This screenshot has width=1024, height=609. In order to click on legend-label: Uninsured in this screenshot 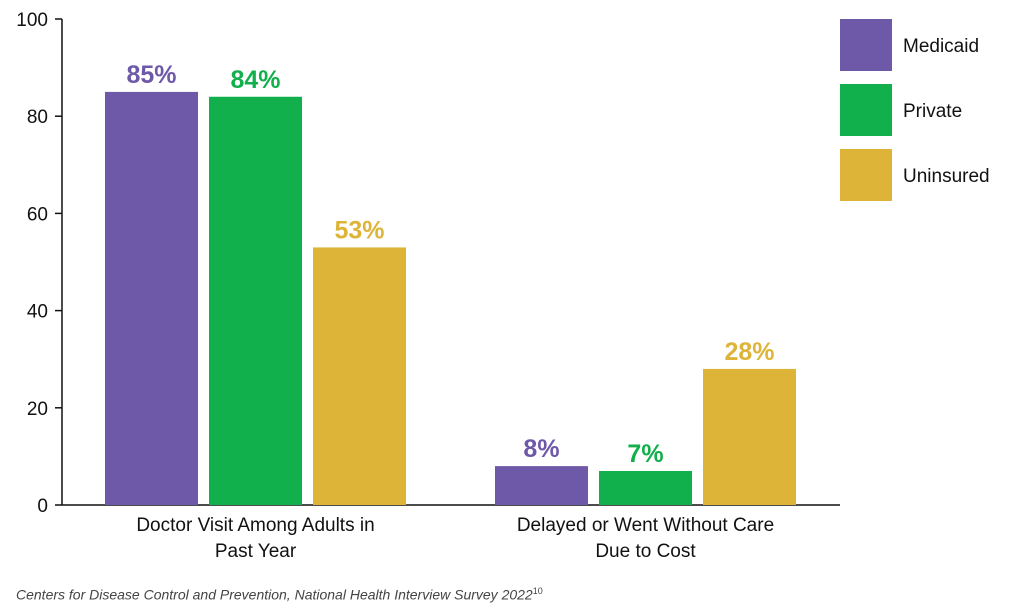, I will do `click(946, 176)`.